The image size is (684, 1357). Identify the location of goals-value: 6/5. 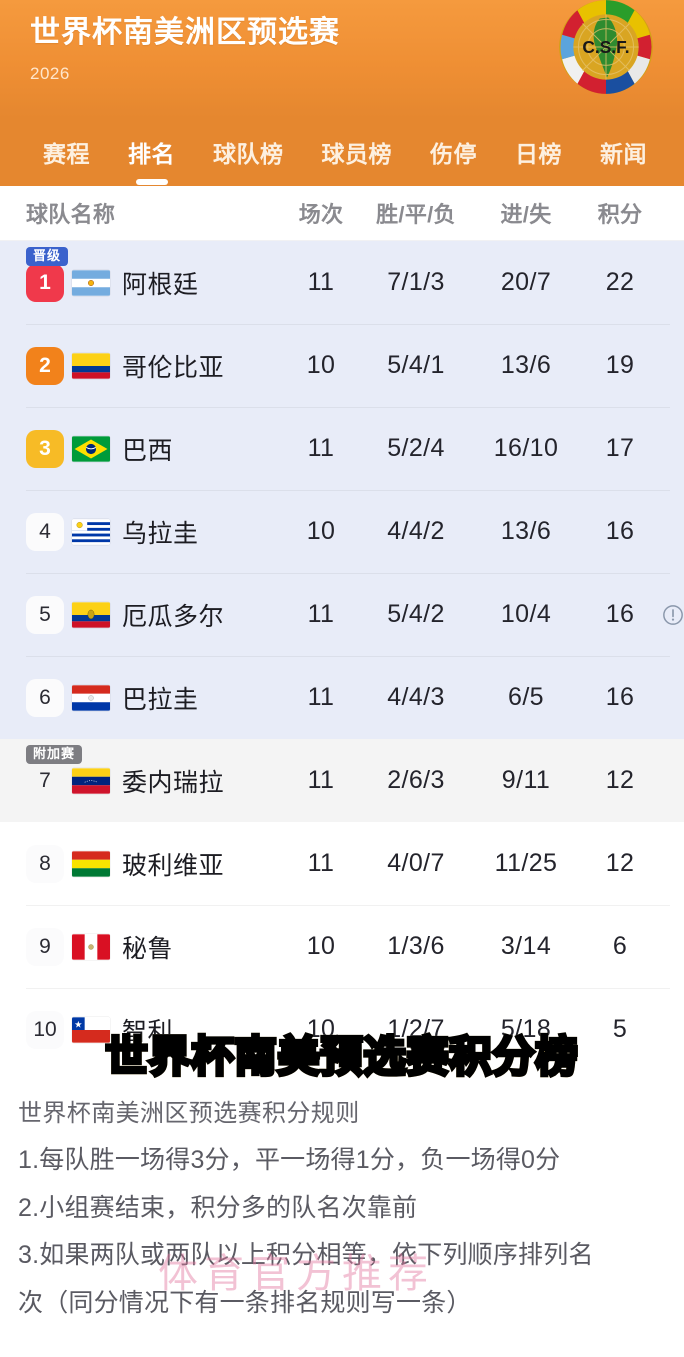
(526, 697).